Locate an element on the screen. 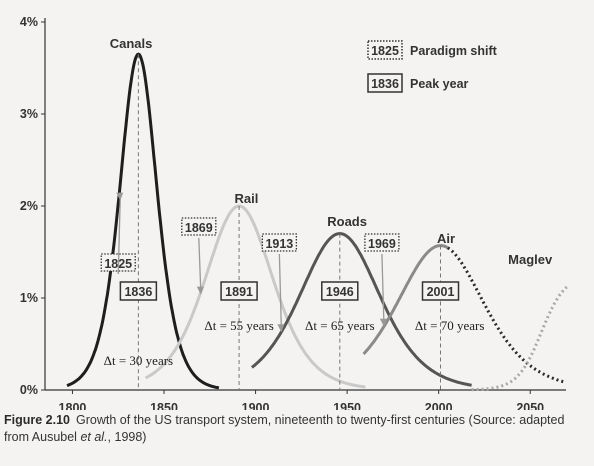  air-peak-year: 2001 is located at coordinates (441, 292).